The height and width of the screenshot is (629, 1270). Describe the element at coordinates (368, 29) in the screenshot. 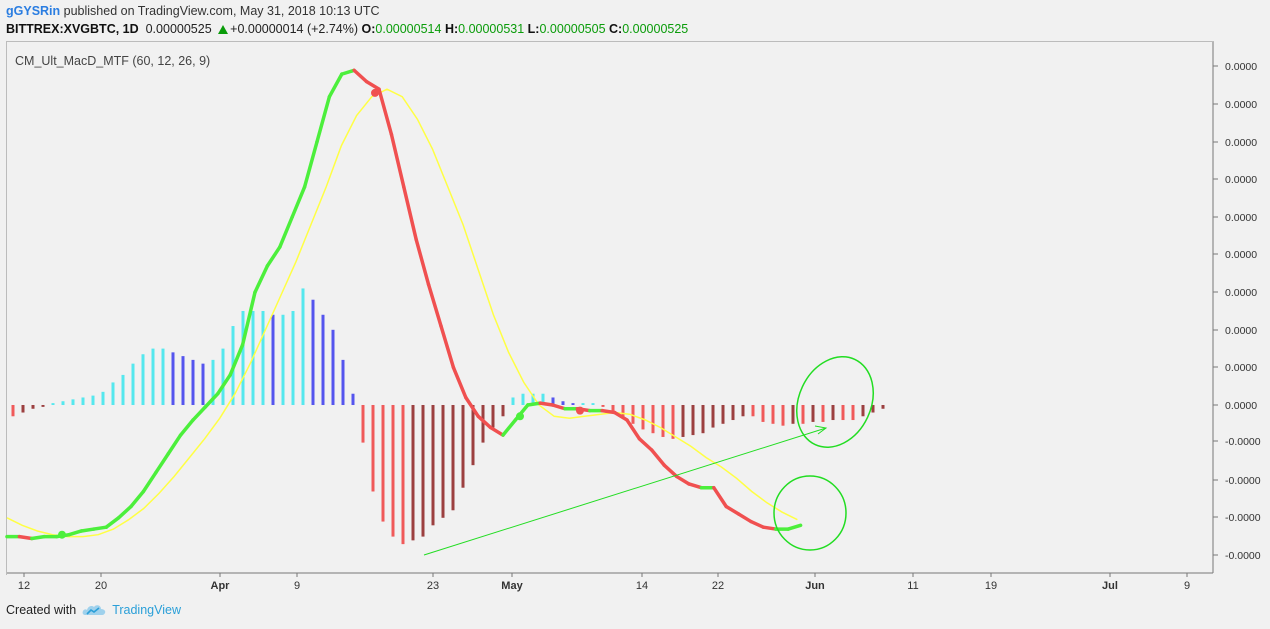

I see `open-key: O:` at that location.